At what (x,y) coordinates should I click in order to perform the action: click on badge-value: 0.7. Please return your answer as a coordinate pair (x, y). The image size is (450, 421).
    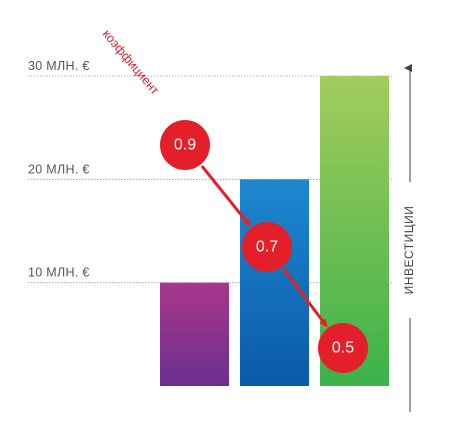
    Looking at the image, I should click on (267, 247).